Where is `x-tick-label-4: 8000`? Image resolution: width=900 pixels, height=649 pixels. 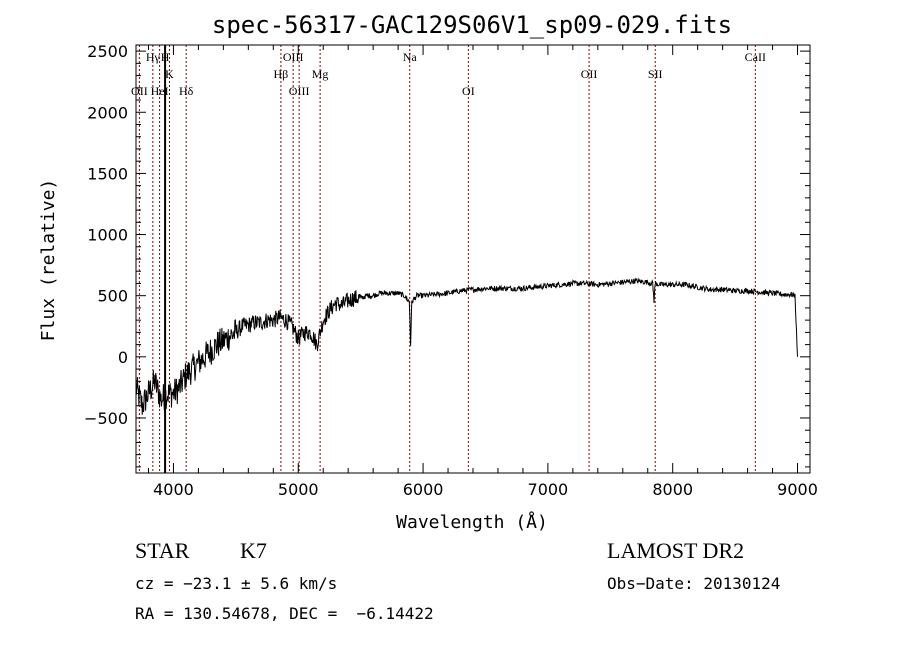 x-tick-label-4: 8000 is located at coordinates (672, 489).